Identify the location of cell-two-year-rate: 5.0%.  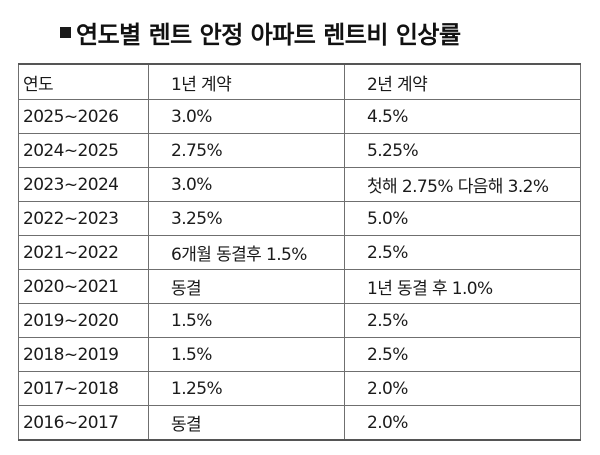
(462, 218).